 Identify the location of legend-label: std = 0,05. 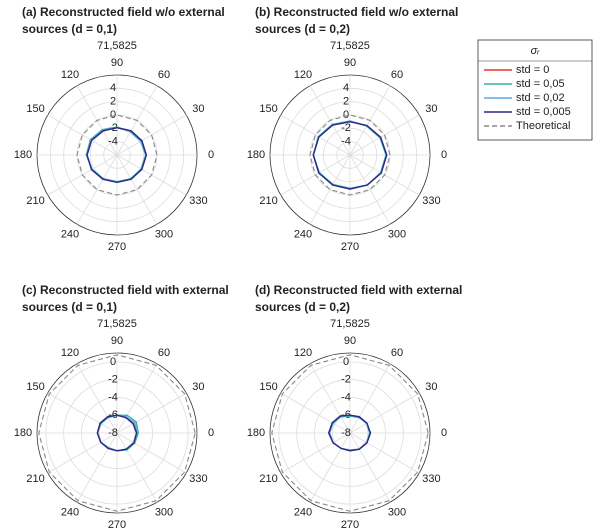
(540, 84).